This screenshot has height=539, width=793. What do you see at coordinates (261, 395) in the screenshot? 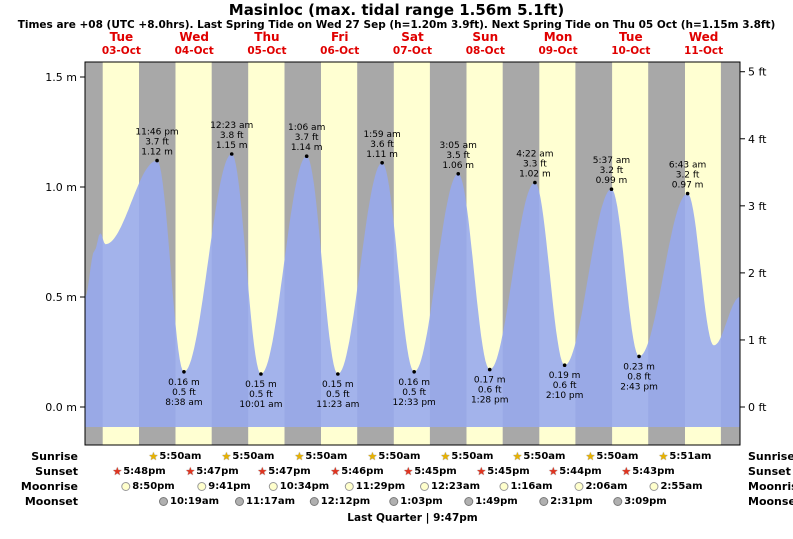
I see `low-tide-ft: 0.5 ft` at bounding box center [261, 395].